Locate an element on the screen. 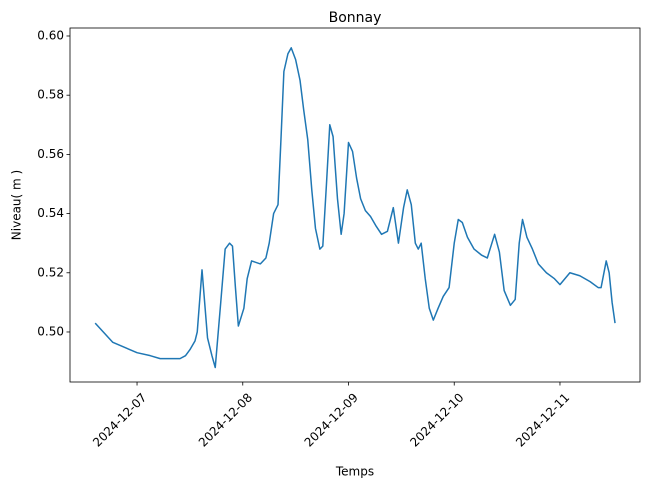 This screenshot has height=489, width=649. x-tick-label: 2024-12-07 is located at coordinates (119, 419).